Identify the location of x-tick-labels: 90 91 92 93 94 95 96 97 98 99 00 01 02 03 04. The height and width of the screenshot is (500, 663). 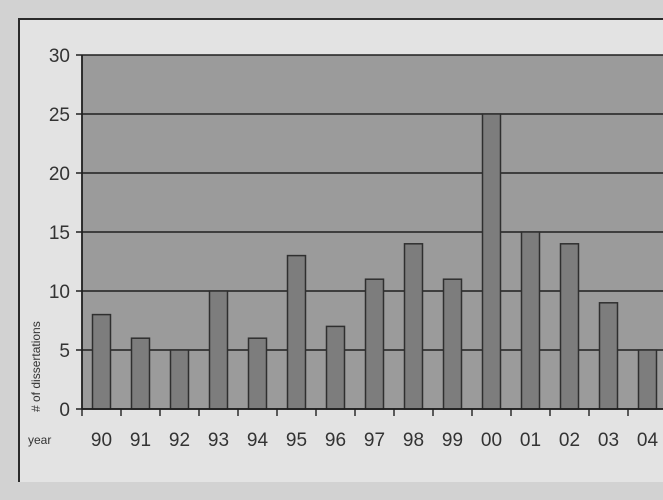
(370, 430).